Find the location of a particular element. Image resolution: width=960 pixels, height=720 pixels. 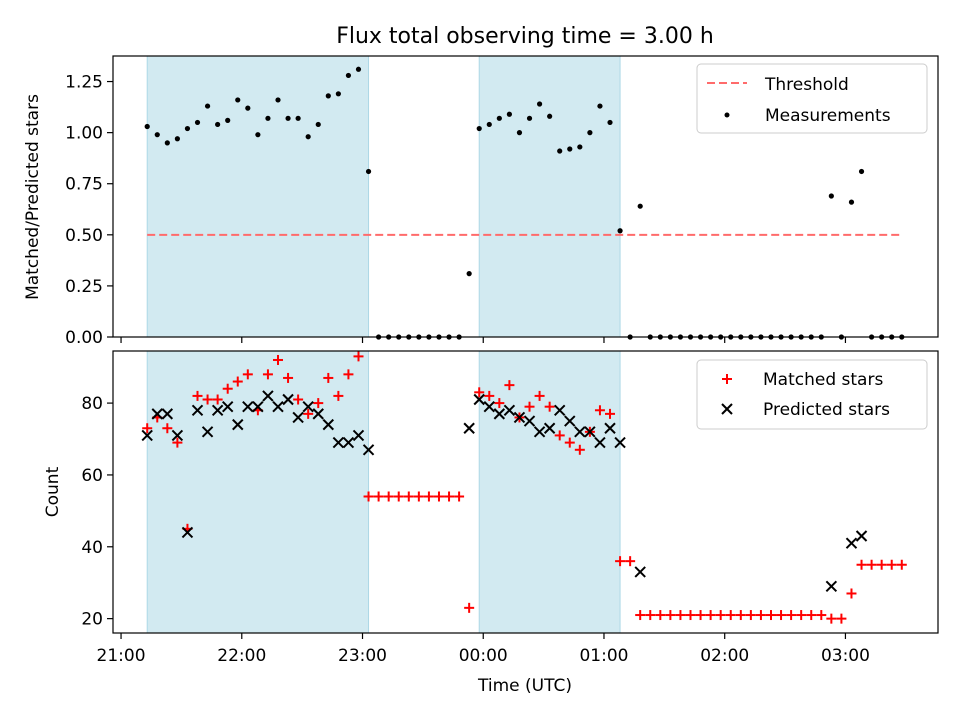

x-tick-label: 22:00 is located at coordinates (241, 656).